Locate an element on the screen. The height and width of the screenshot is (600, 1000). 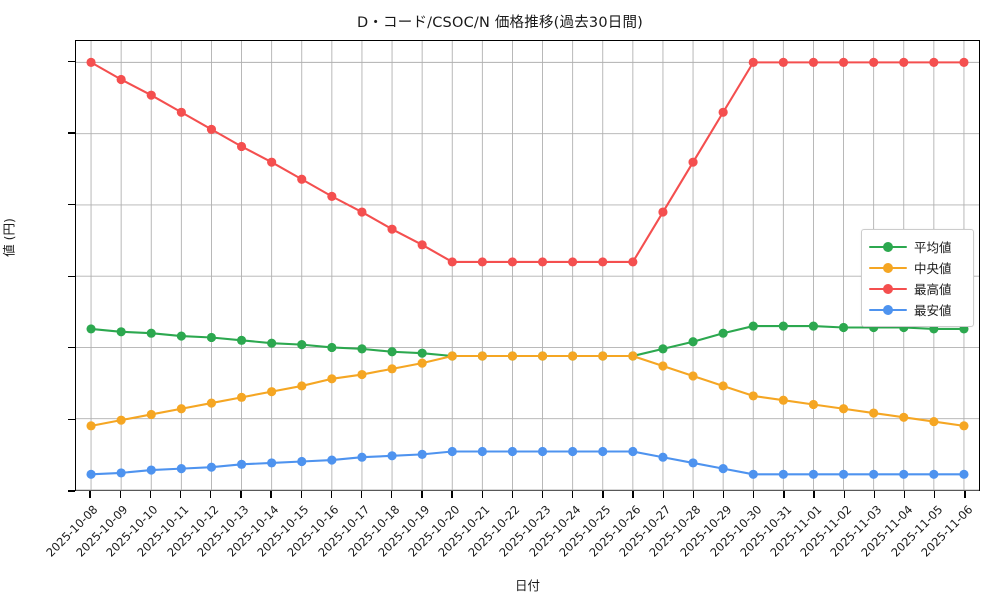
legend-item-0: 平均値 is located at coordinates (917, 246).